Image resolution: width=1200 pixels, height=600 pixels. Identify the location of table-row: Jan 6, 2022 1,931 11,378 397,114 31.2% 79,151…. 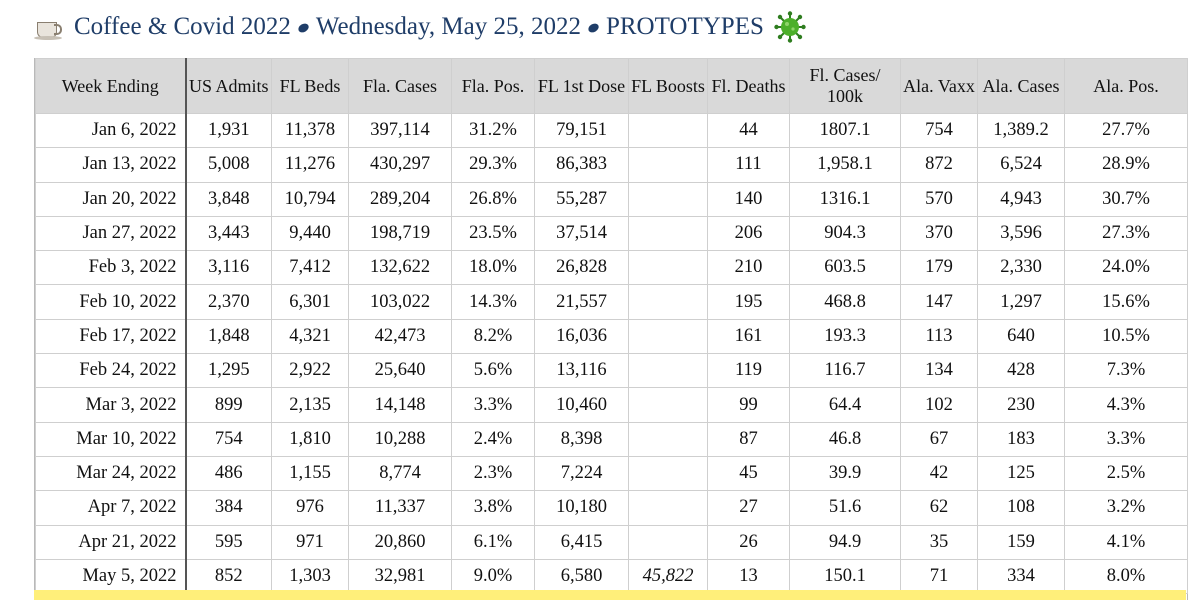
(611, 130).